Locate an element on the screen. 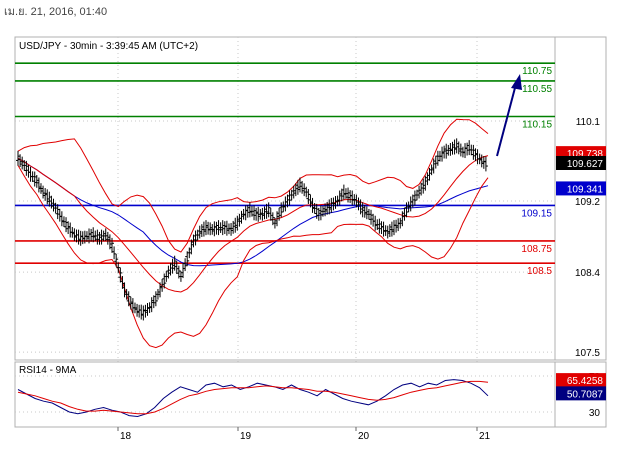 The height and width of the screenshot is (464, 620). rsi-tick-label: 30 is located at coordinates (595, 413).